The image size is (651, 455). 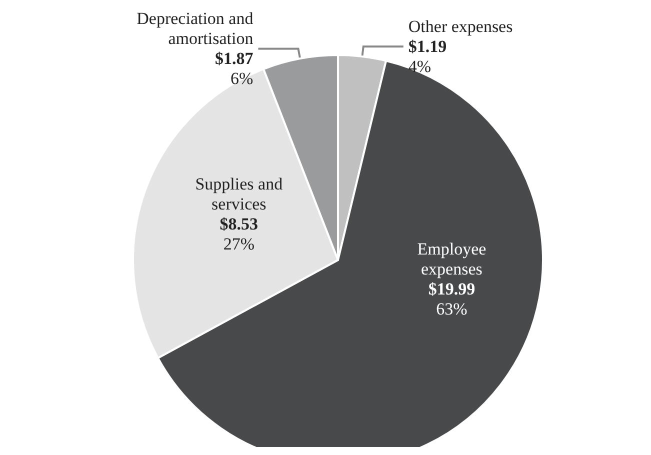 What do you see at coordinates (427, 56) in the screenshot?
I see `data-label: $1.19 4%` at bounding box center [427, 56].